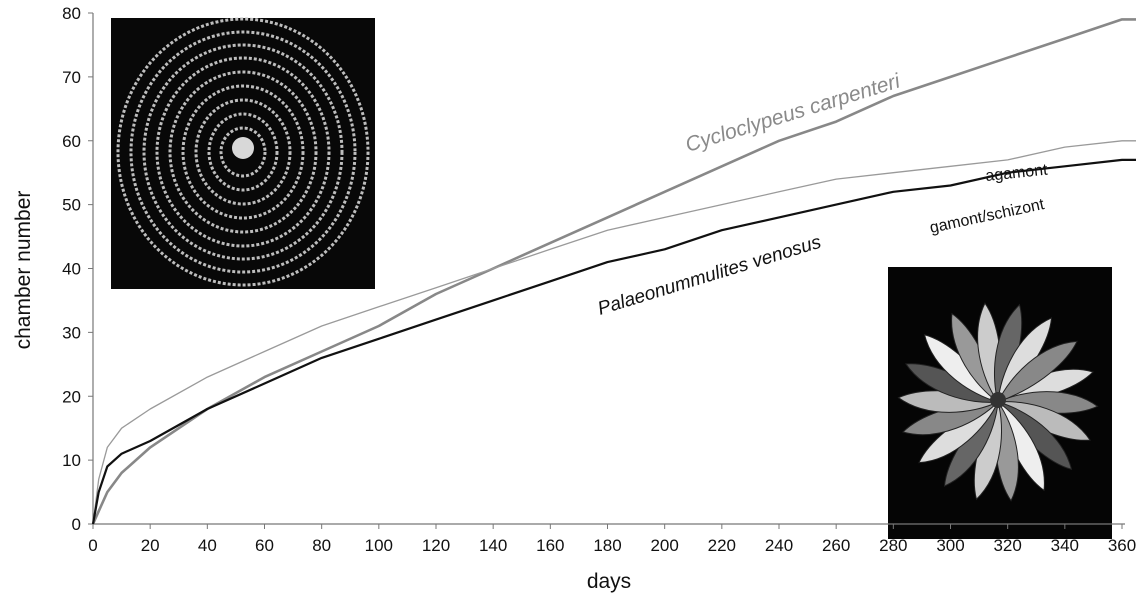 Image resolution: width=1136 pixels, height=598 pixels. Describe the element at coordinates (664, 545) in the screenshot. I see `x-tick-label: 200` at that location.